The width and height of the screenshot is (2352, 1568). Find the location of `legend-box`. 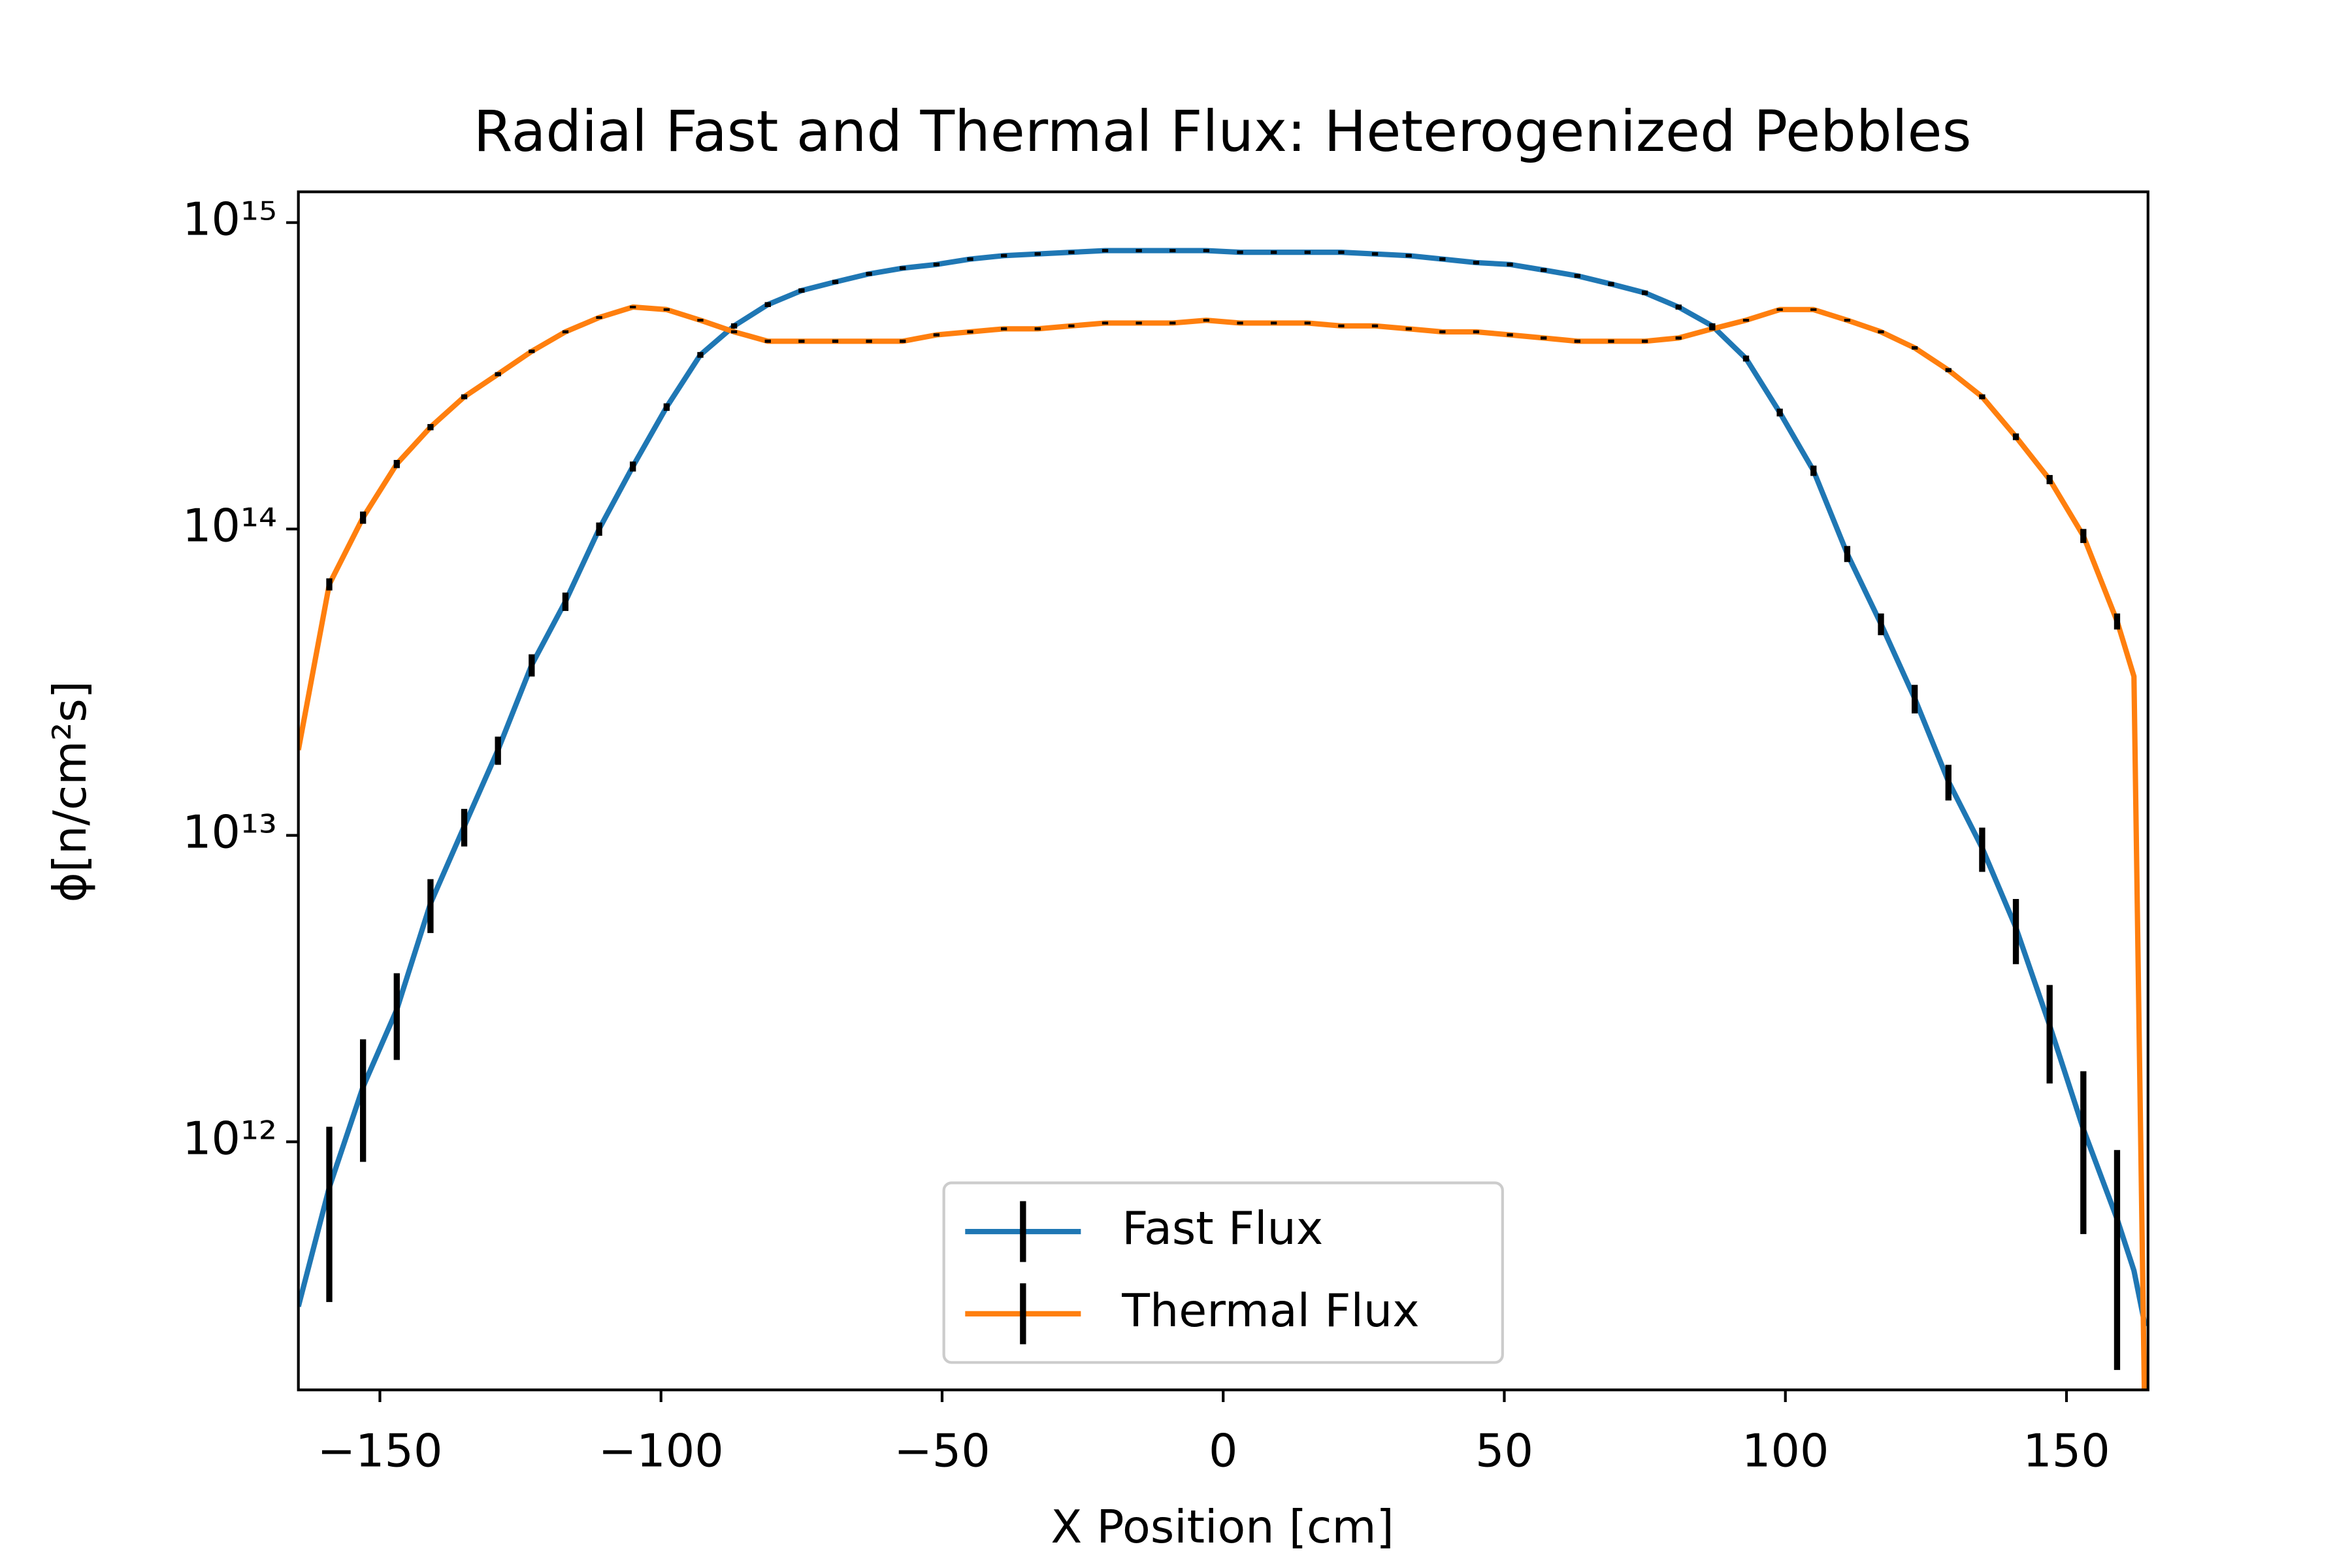

legend-box is located at coordinates (1223, 1272).